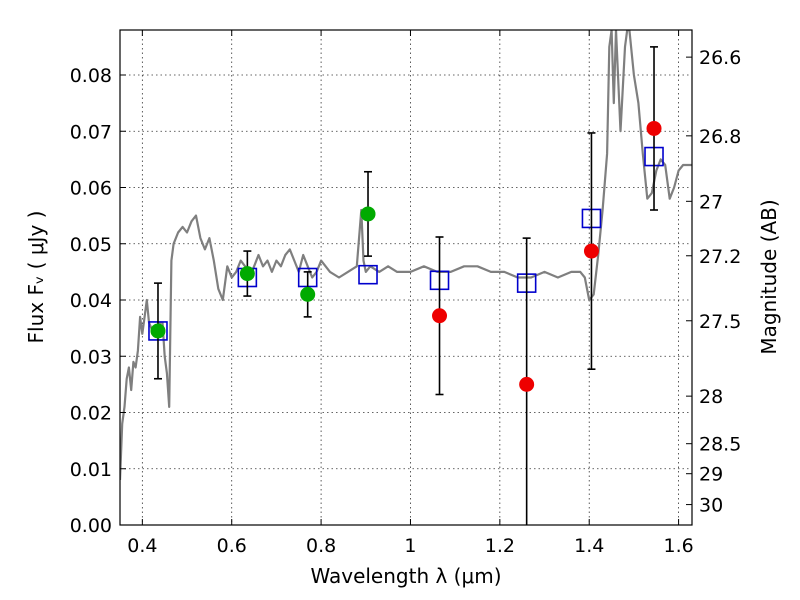 The height and width of the screenshot is (600, 800). What do you see at coordinates (720, 58) in the screenshot?
I see `y2-tick-label: 26.6` at bounding box center [720, 58].